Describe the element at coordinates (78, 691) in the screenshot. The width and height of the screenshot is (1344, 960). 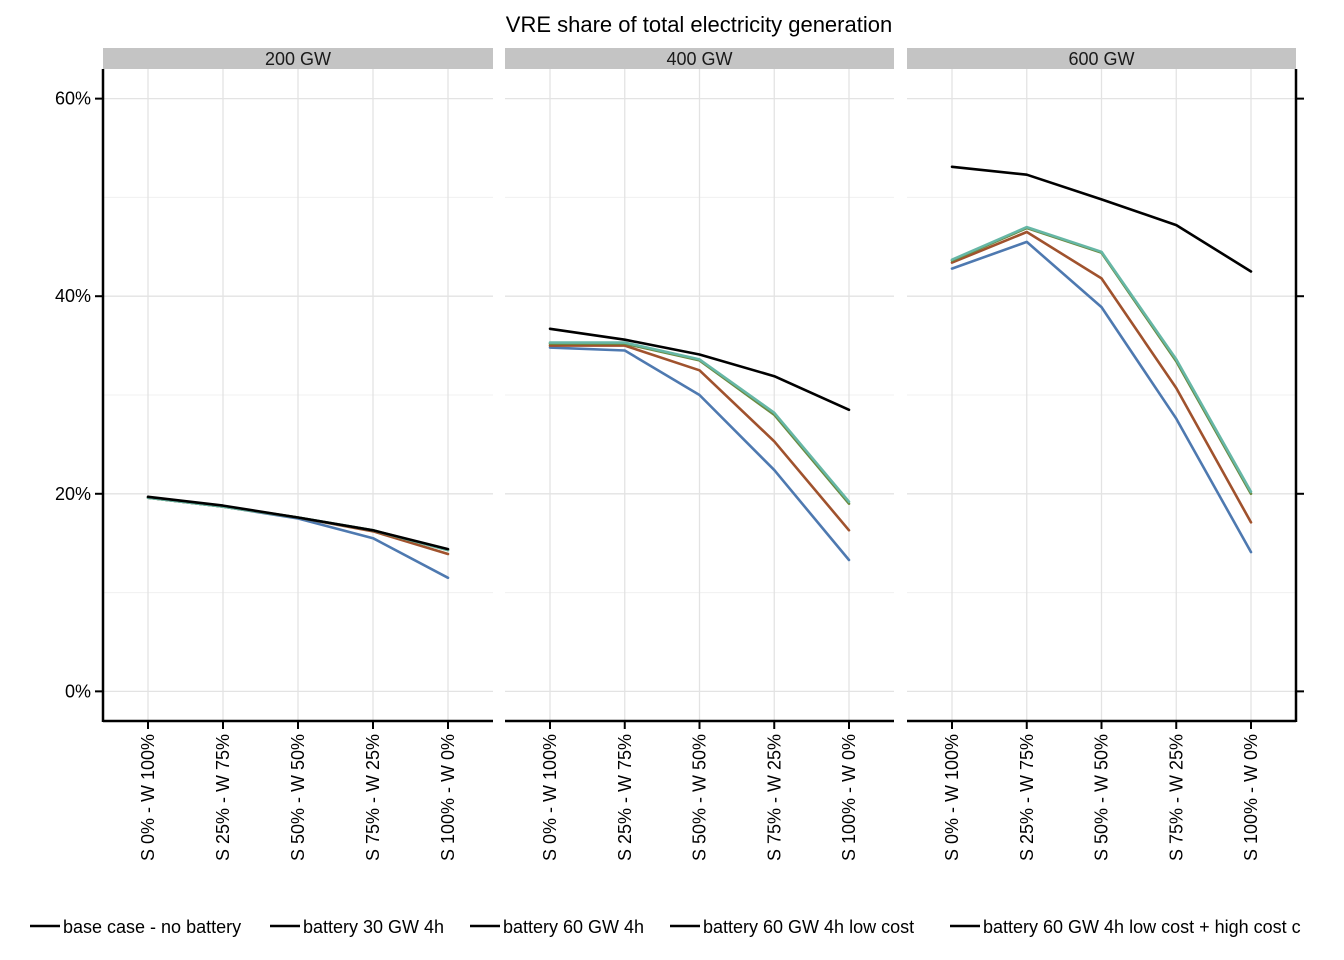
I see `y-tick-label: 0%` at that location.